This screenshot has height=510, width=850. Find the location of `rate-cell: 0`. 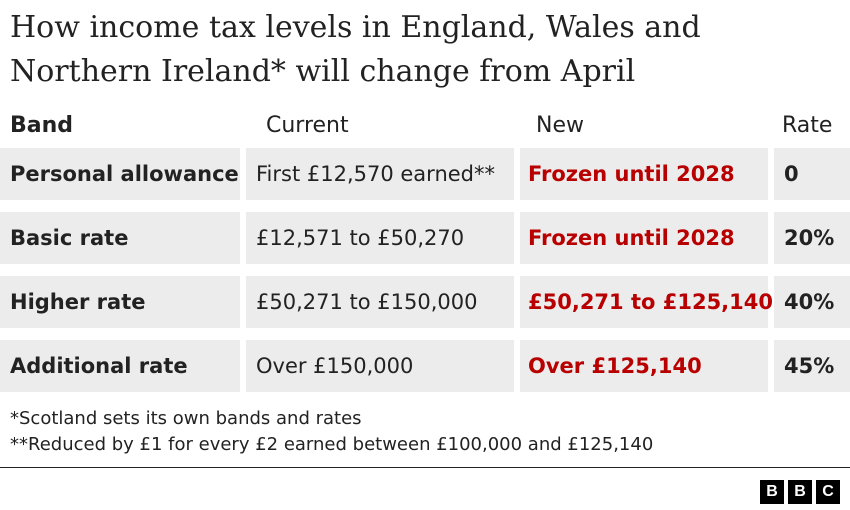

rate-cell: 0 is located at coordinates (812, 174).